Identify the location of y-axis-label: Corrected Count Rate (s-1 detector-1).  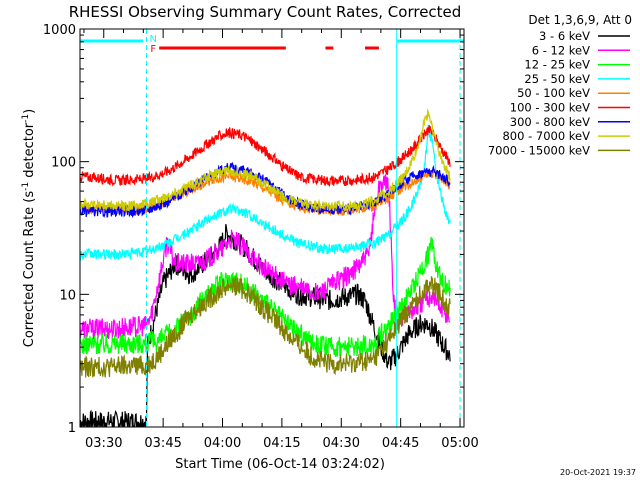
(29, 228).